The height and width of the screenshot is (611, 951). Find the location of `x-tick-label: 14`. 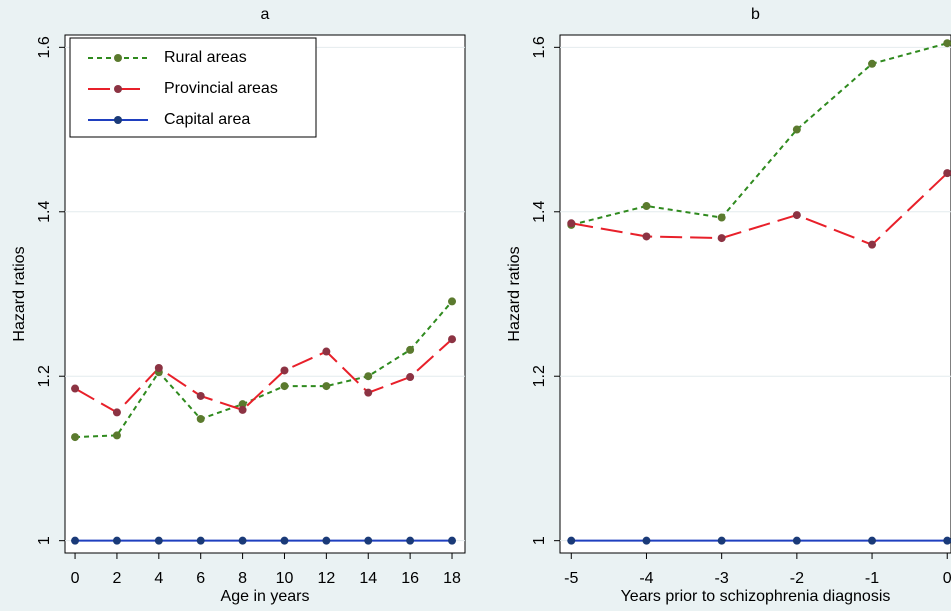

x-tick-label: 14 is located at coordinates (368, 578).